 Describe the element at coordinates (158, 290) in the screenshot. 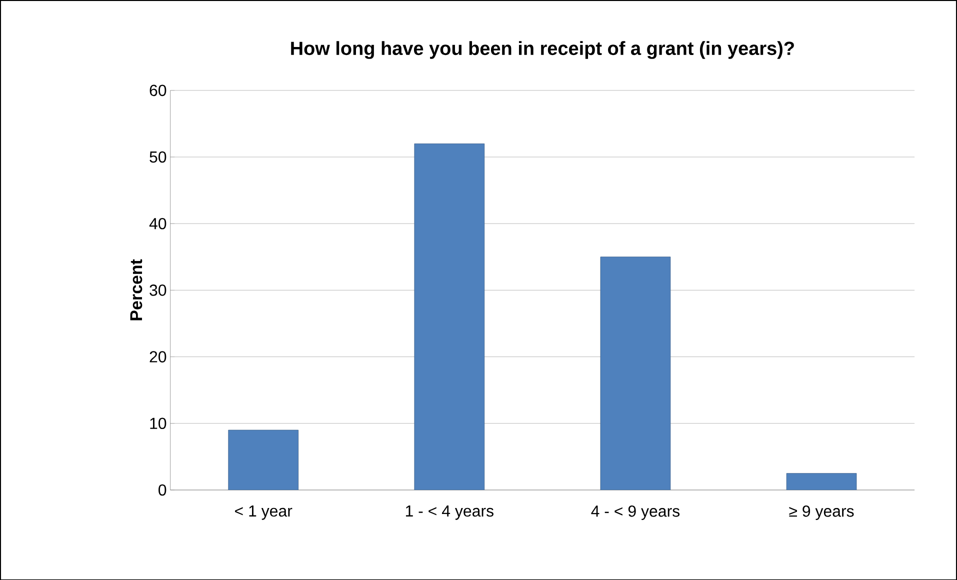

I see `y-tick-label: 30` at that location.